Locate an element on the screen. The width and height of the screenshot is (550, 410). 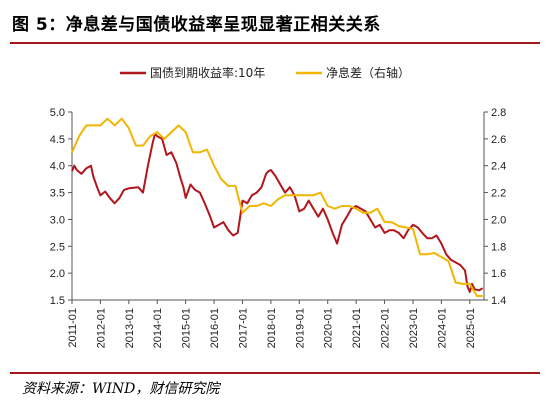
legend-label-1: 国债到期收益率:10年 is located at coordinates (207, 72).